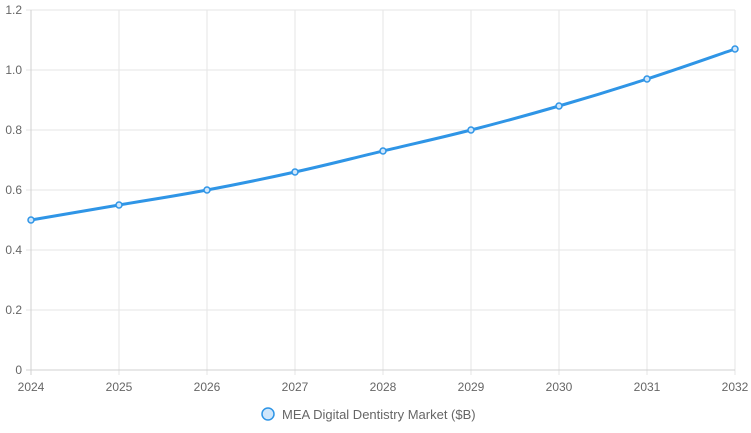 This screenshot has width=751, height=433. What do you see at coordinates (379, 414) in the screenshot?
I see `legend-label: MEA Digital Dentistry Market ($B)` at bounding box center [379, 414].